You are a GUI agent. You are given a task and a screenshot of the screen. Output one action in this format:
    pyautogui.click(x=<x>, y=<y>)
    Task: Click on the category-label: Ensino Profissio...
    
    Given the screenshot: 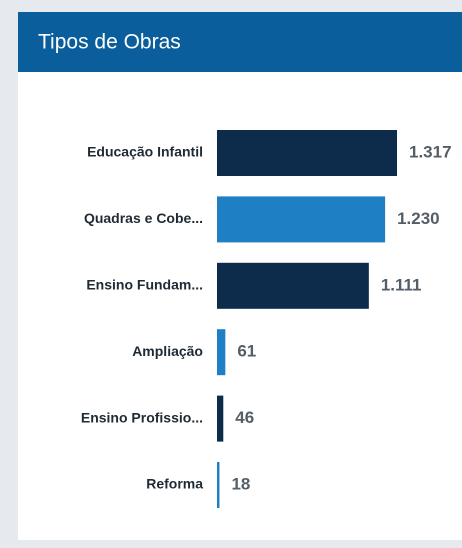 What is the action you would take?
    pyautogui.click(x=142, y=417)
    